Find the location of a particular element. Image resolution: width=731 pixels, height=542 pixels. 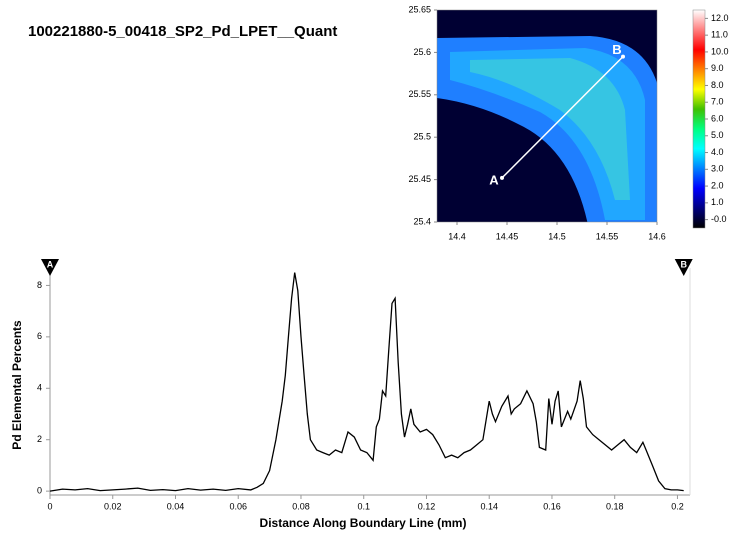

colorbar-tick-label: 12.0 is located at coordinates (720, 18).